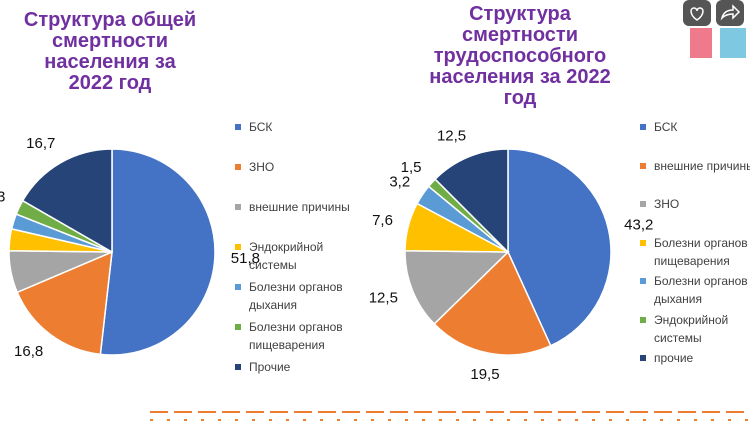 The height and width of the screenshot is (425, 750). Describe the element at coordinates (28, 351) in the screenshot. I see `data-label: 16,8` at that location.